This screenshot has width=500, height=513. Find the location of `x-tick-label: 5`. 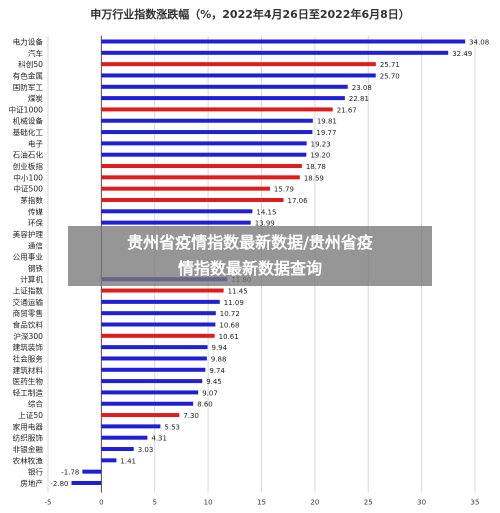

x-tick-label: 5 is located at coordinates (155, 503).